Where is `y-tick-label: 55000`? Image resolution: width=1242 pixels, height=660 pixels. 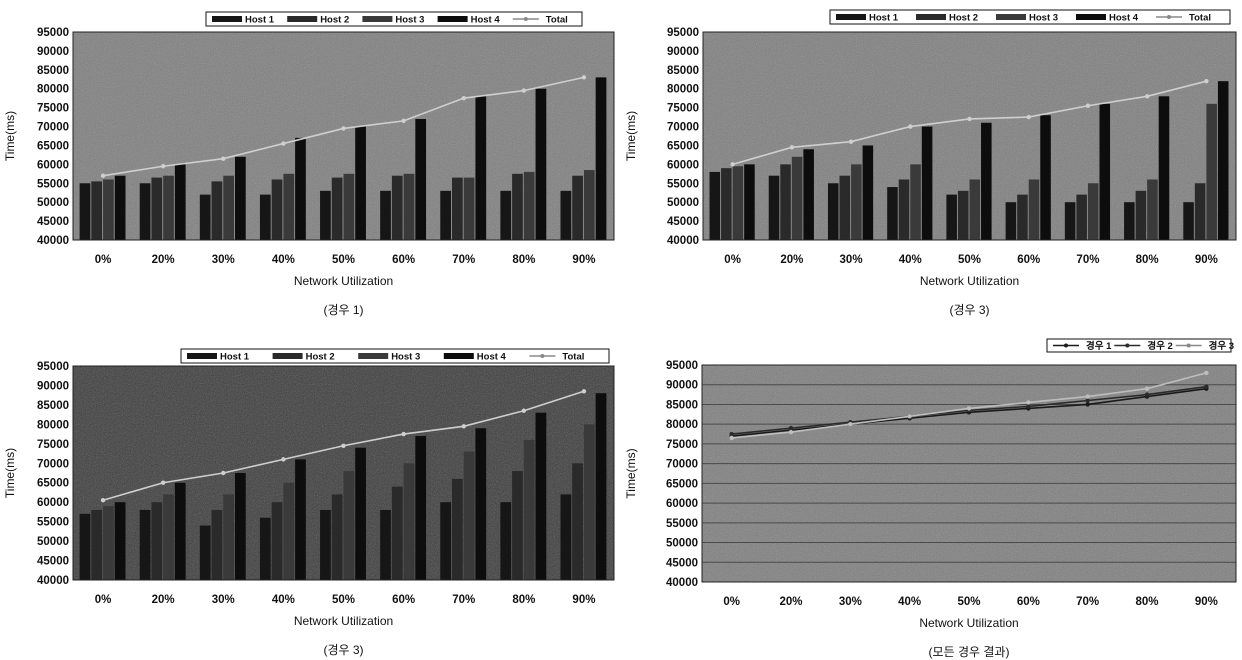 y-tick-label: 55000 is located at coordinates (53, 184).